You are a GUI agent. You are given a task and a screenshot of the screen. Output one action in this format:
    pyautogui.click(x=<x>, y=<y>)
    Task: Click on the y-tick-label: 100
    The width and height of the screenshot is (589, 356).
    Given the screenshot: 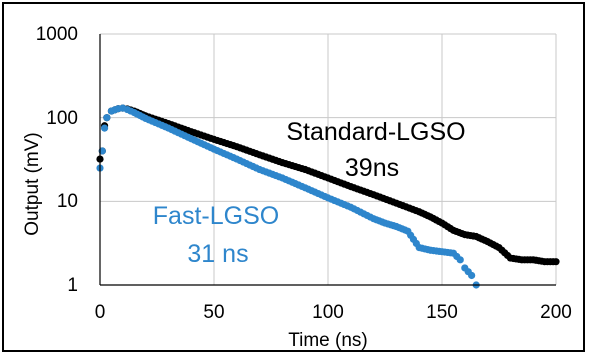 What is the action you would take?
    pyautogui.click(x=62, y=118)
    